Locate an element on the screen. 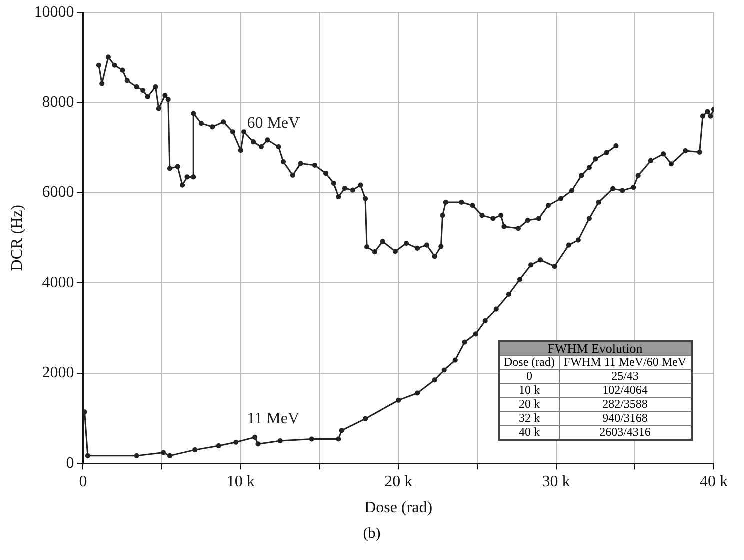  y-axis-title: DCR (Hz) is located at coordinates (17, 238).